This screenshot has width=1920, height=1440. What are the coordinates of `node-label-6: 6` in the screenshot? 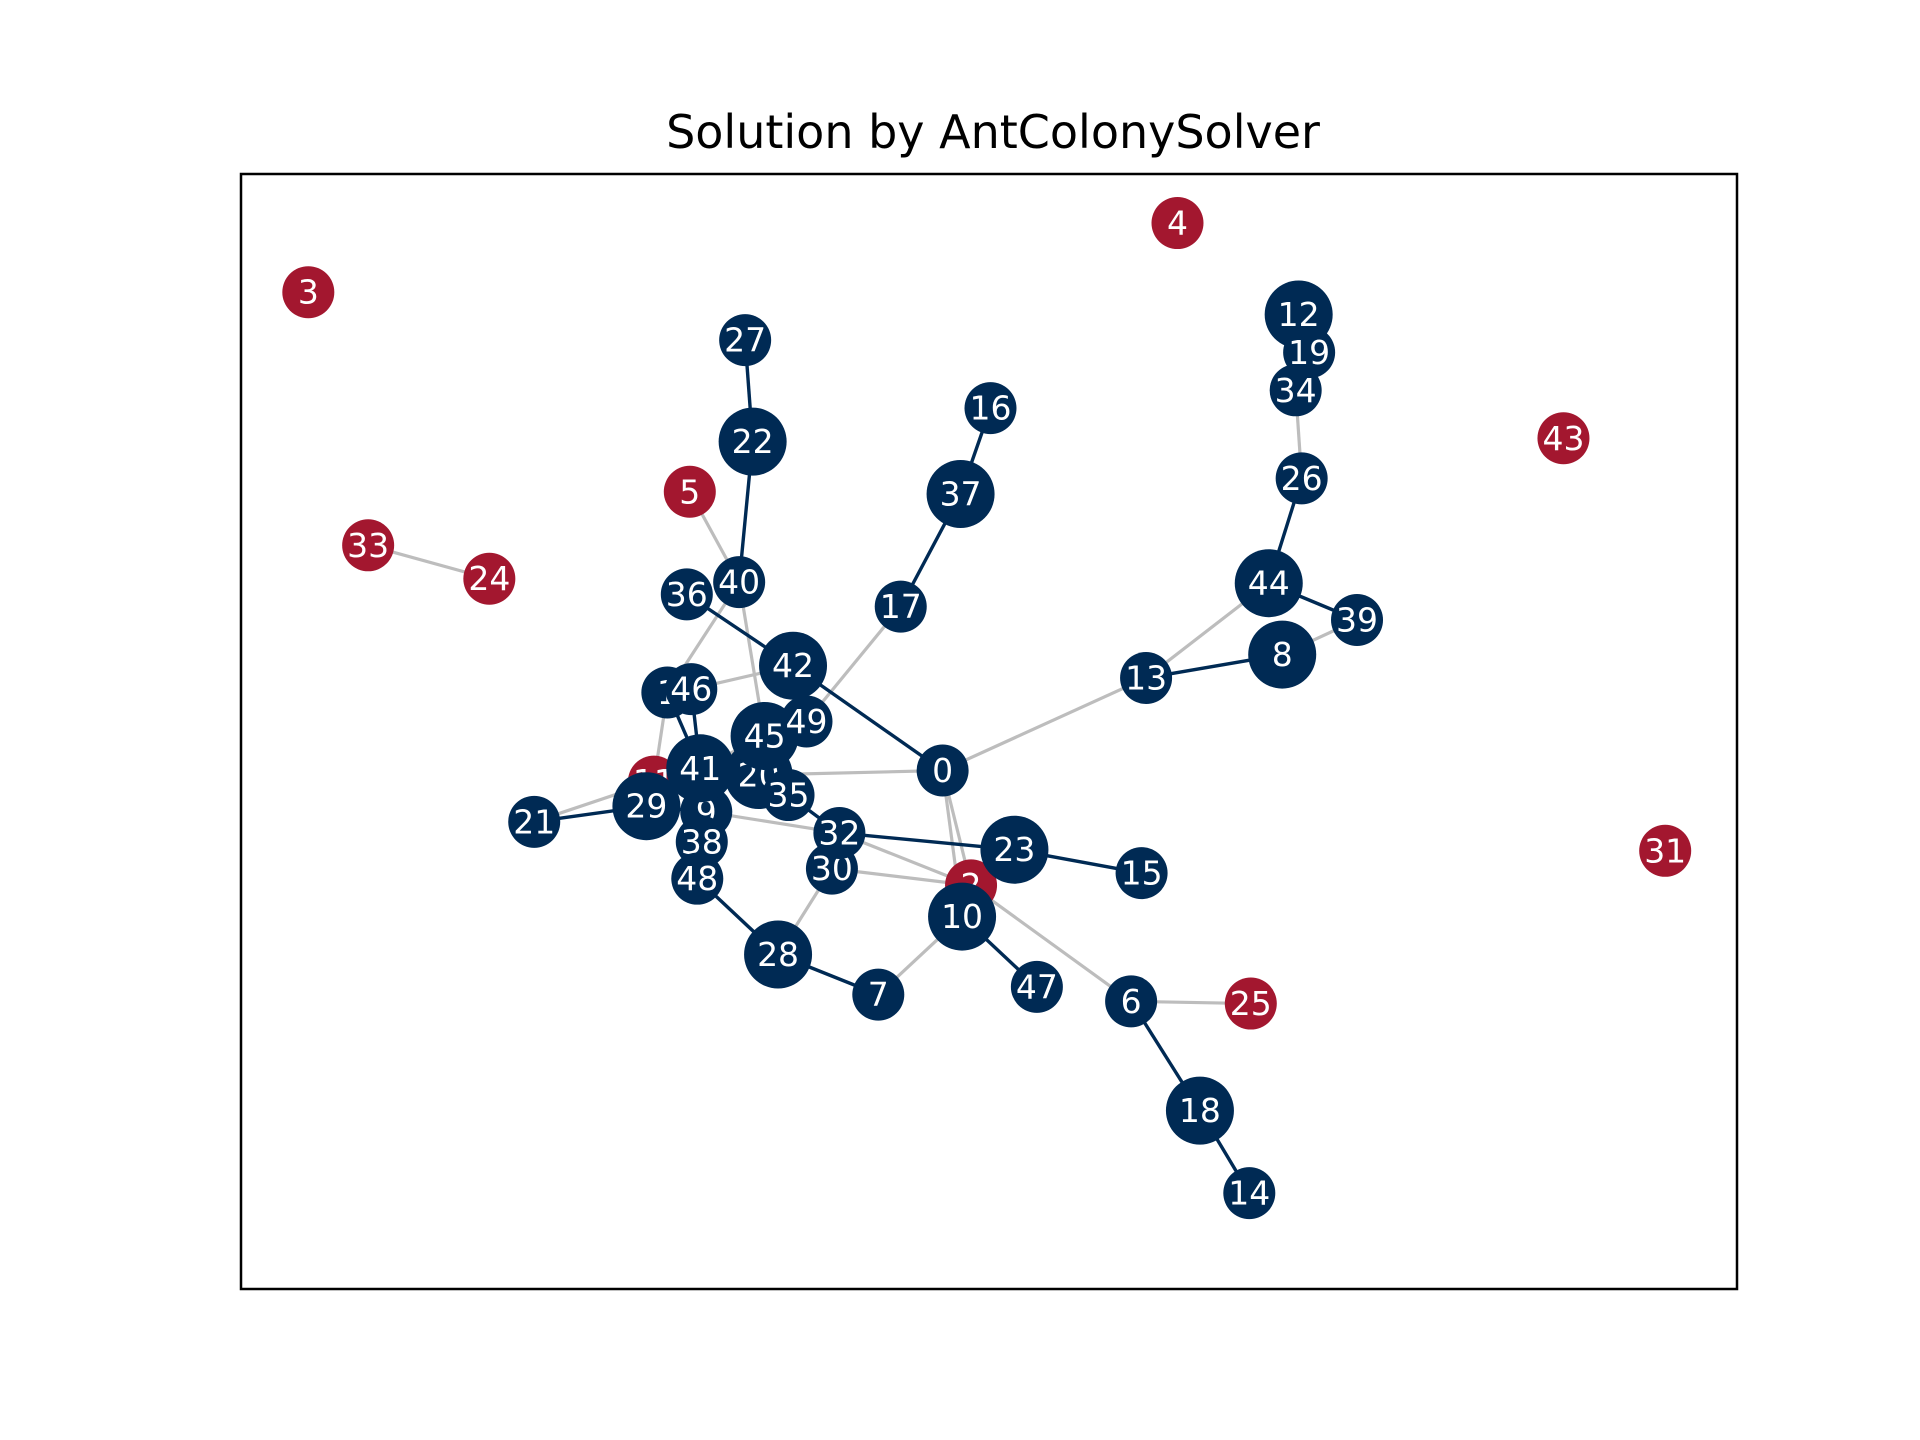 It's located at (1131, 1001).